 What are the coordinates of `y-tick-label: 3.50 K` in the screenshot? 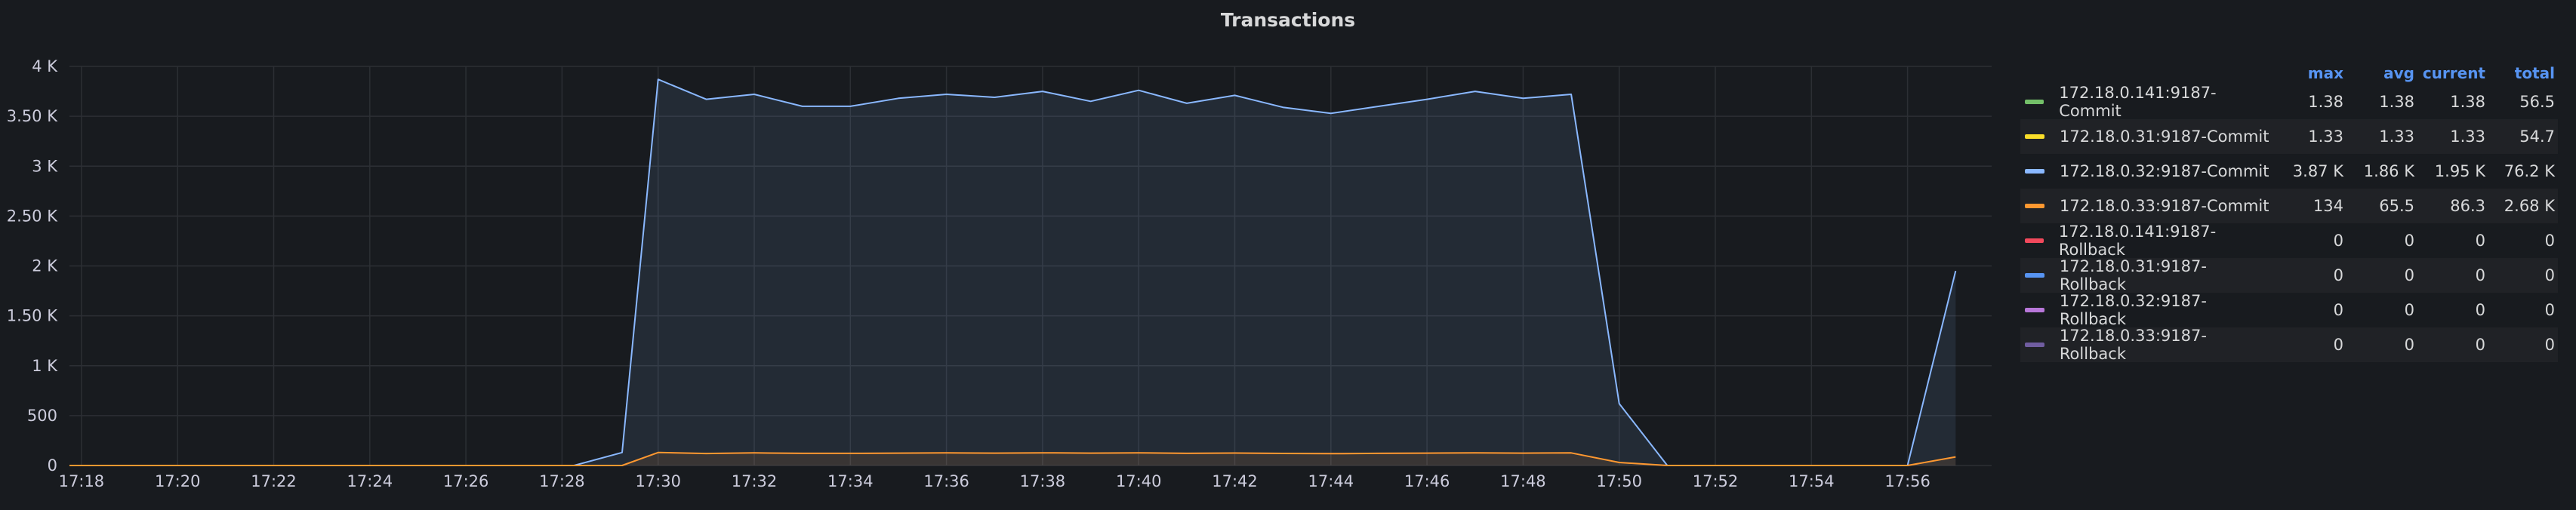 It's located at (32, 116).